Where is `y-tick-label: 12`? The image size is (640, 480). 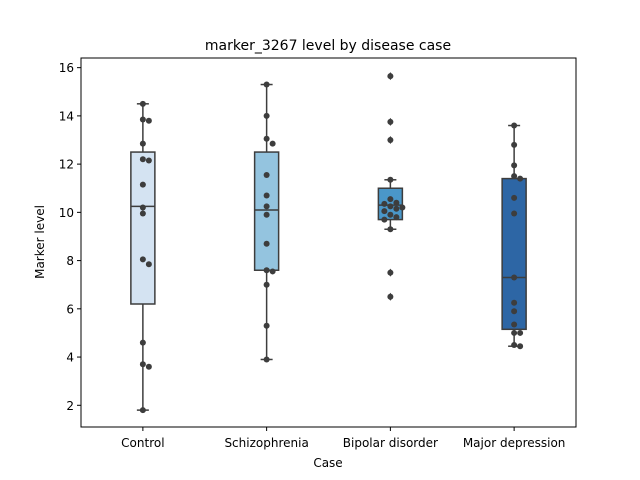 y-tick-label: 12 is located at coordinates (66, 165).